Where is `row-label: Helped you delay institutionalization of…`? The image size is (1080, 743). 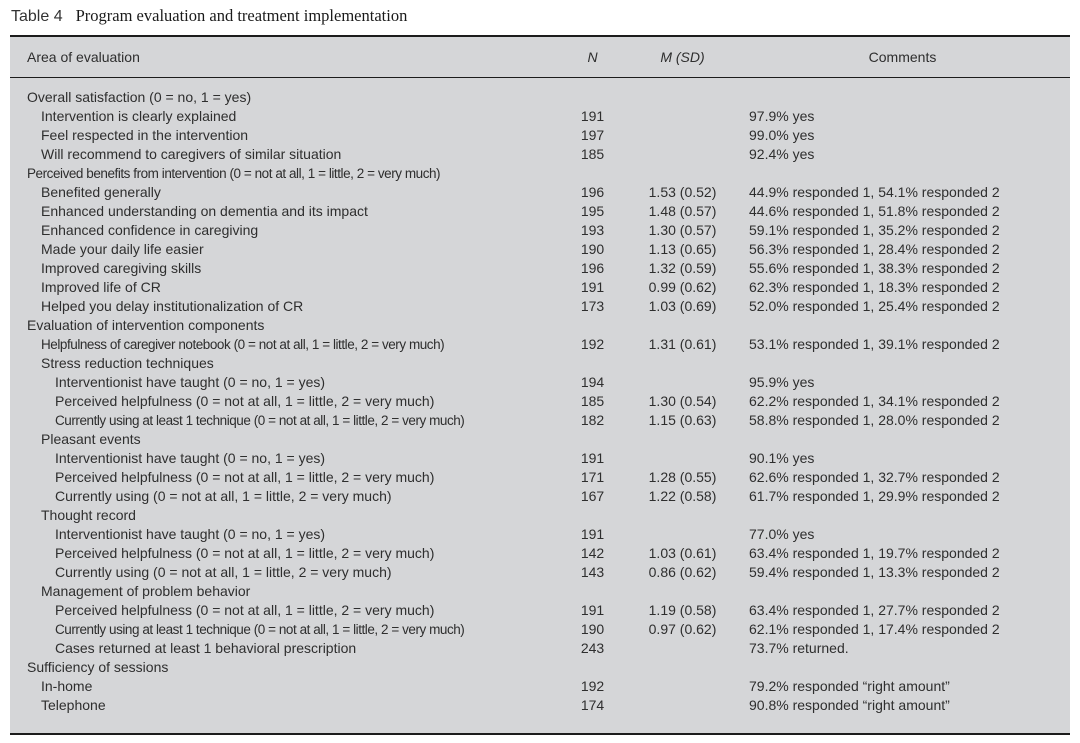
row-label: Helped you delay institutionalization of… is located at coordinates (172, 306).